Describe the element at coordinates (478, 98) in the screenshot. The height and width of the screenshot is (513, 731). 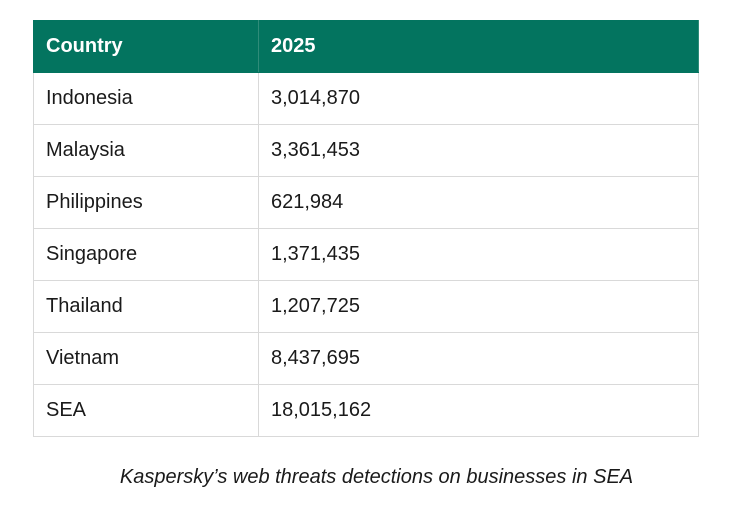
I see `table-cell: 3,014,870` at that location.